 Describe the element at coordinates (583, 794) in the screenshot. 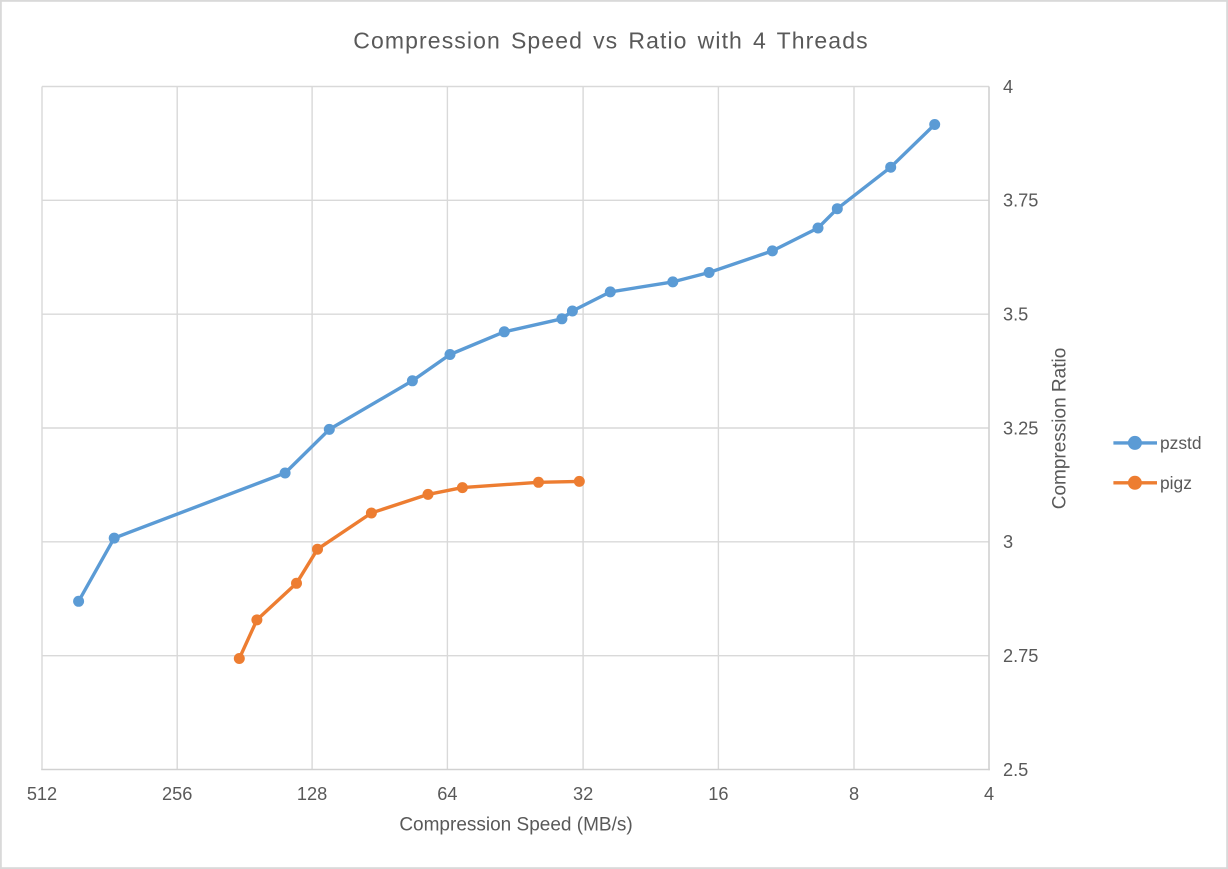

I see `svg-text: 32` at that location.